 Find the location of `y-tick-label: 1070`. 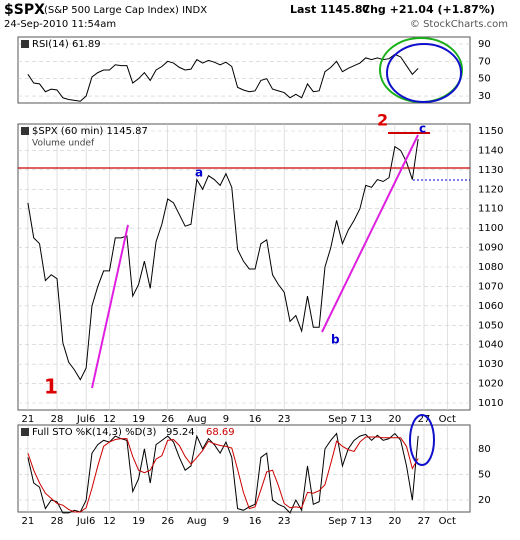

y-tick-label: 1070 is located at coordinates (490, 286).